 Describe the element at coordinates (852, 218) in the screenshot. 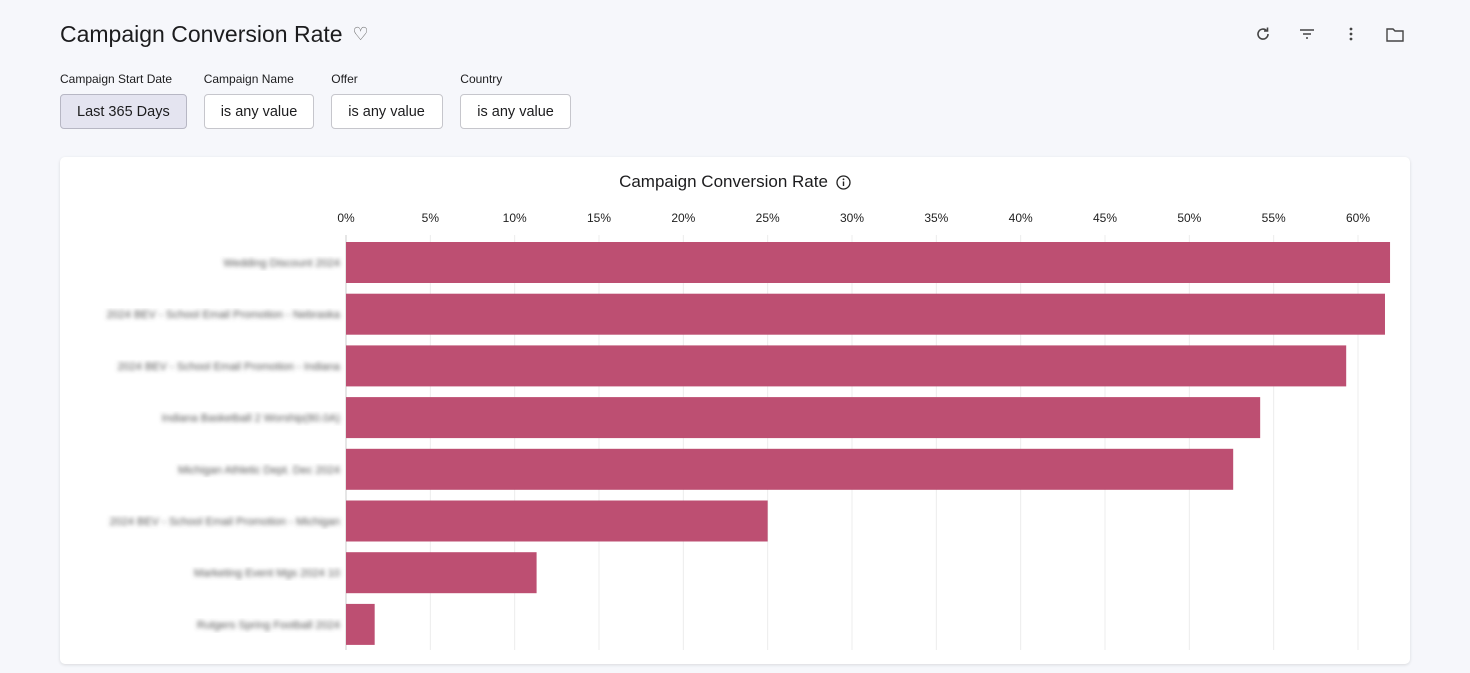

I see `x-tick-label: 30%` at that location.